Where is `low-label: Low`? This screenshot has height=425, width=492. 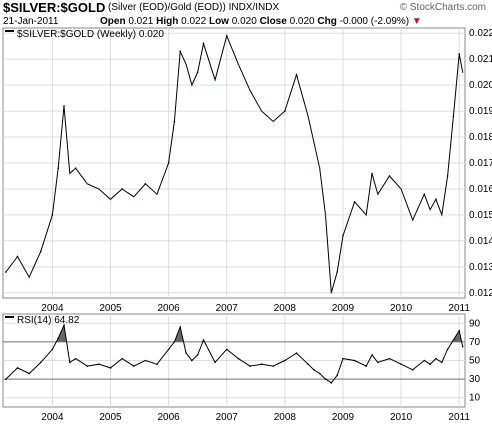
low-label: Low is located at coordinates (218, 21).